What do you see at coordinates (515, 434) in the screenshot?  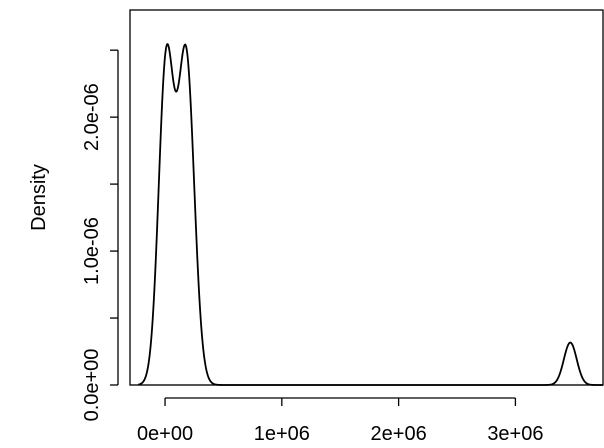 I see `x-tick-label: 3e+06` at bounding box center [515, 434].